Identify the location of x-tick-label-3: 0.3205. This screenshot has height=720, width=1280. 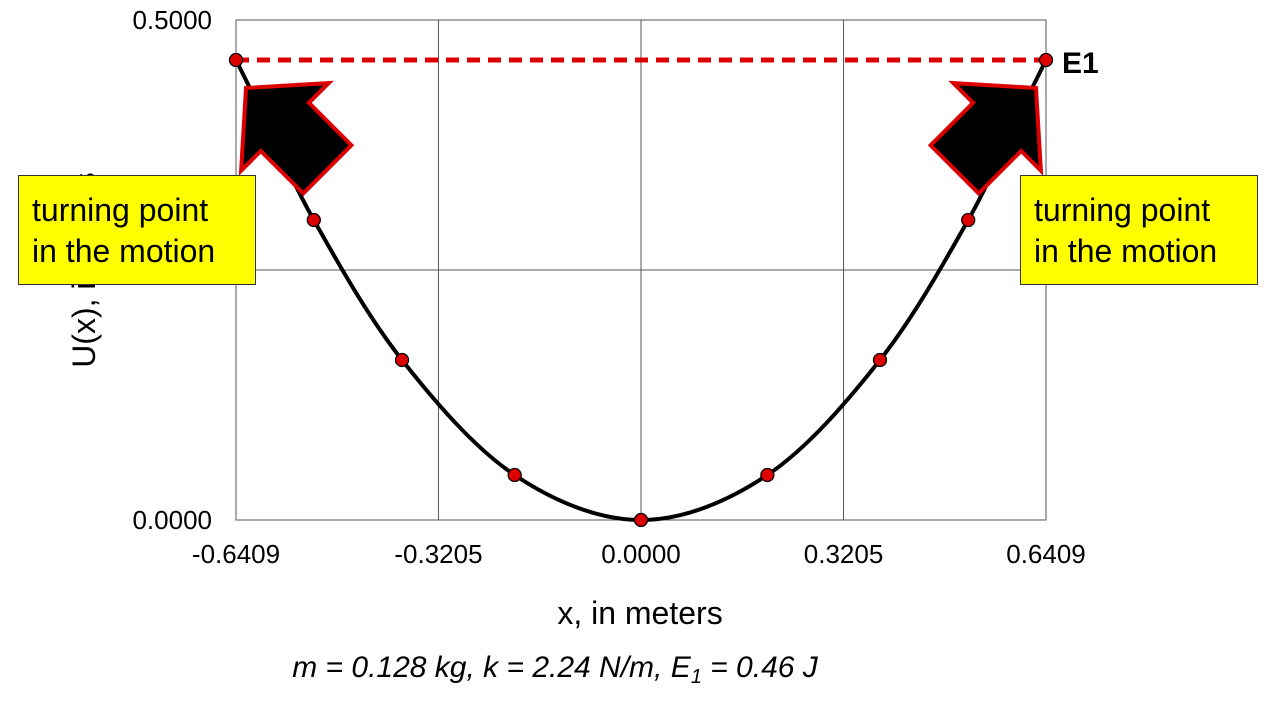
(844, 554).